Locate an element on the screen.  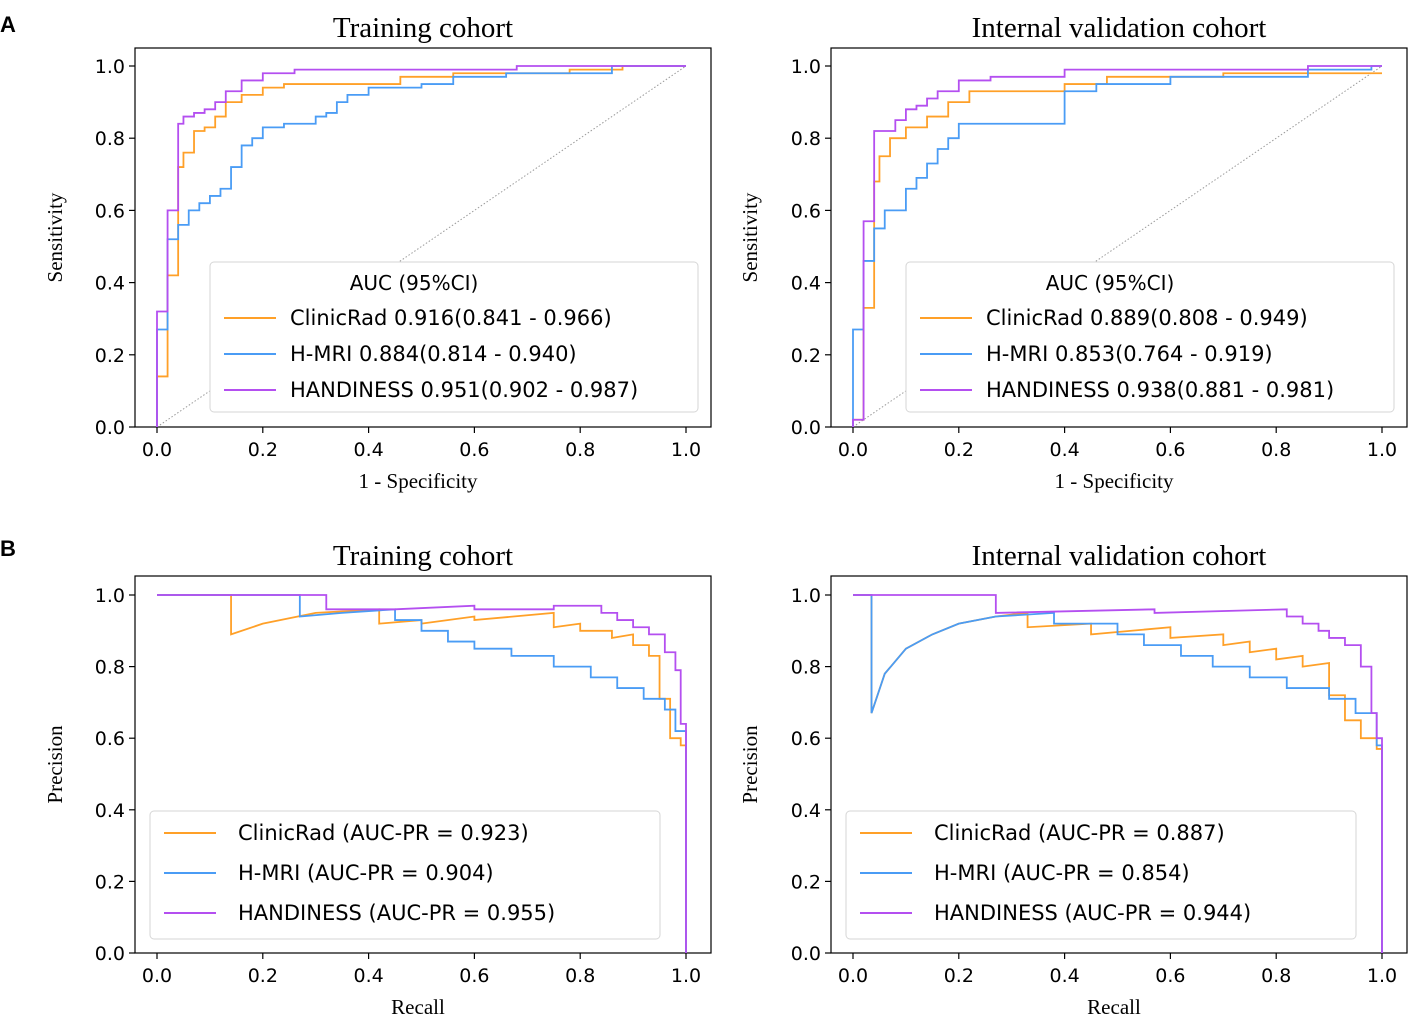
legend-label: HANDINESS (AUC-PR = 0.955) is located at coordinates (396, 913).